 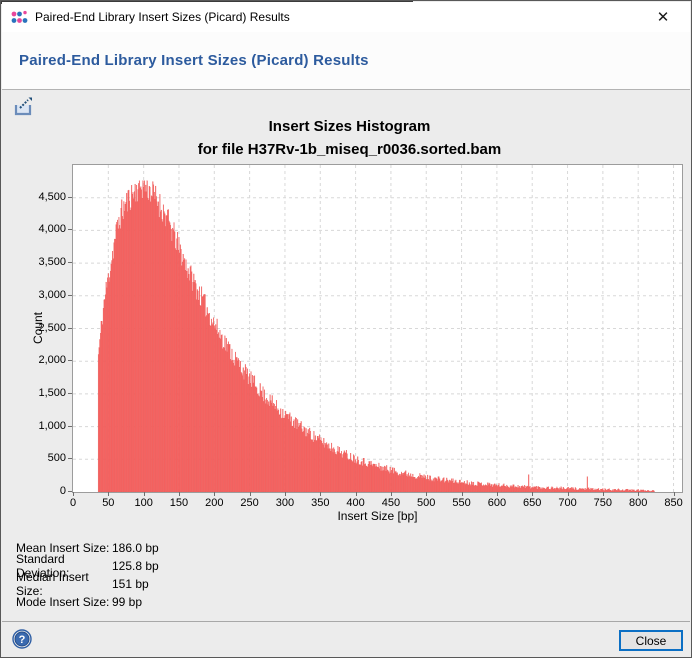 I want to click on y-tick-label: 3,000, so click(x=52, y=294).